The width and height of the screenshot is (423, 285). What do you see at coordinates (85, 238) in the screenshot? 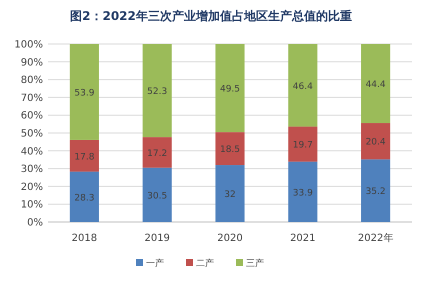
I see `x-tick-label: 2018` at bounding box center [85, 238].